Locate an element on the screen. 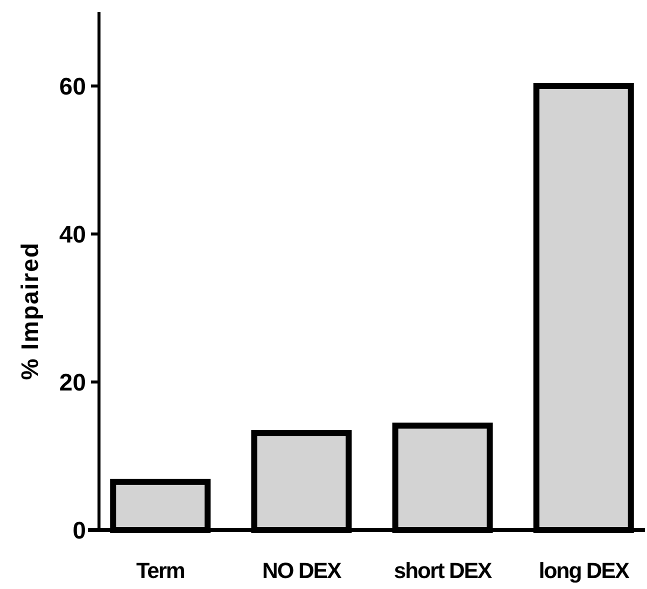  y-tick-label: 20 is located at coordinates (72, 382).